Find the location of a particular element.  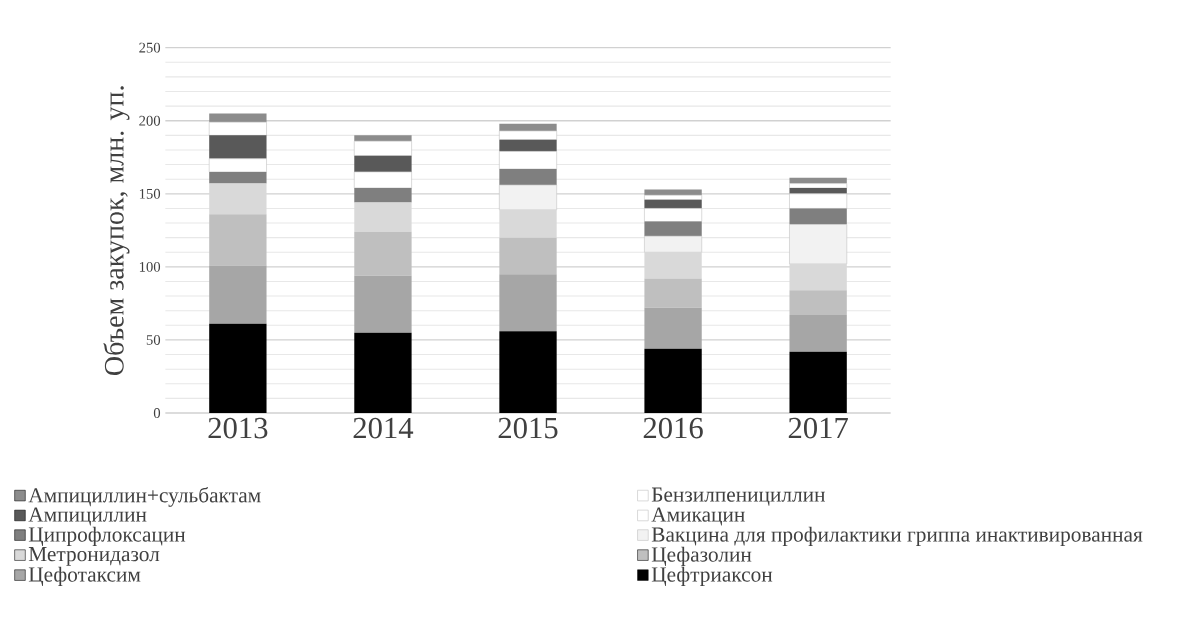

y-tick-label: 100 is located at coordinates (150, 266).